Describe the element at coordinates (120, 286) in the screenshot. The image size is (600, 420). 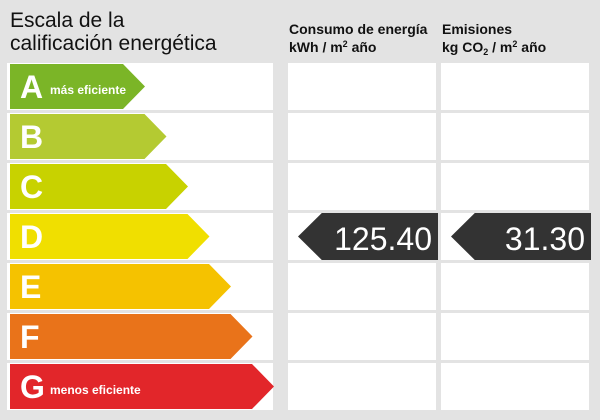
I see `class-arrow-e: E` at that location.